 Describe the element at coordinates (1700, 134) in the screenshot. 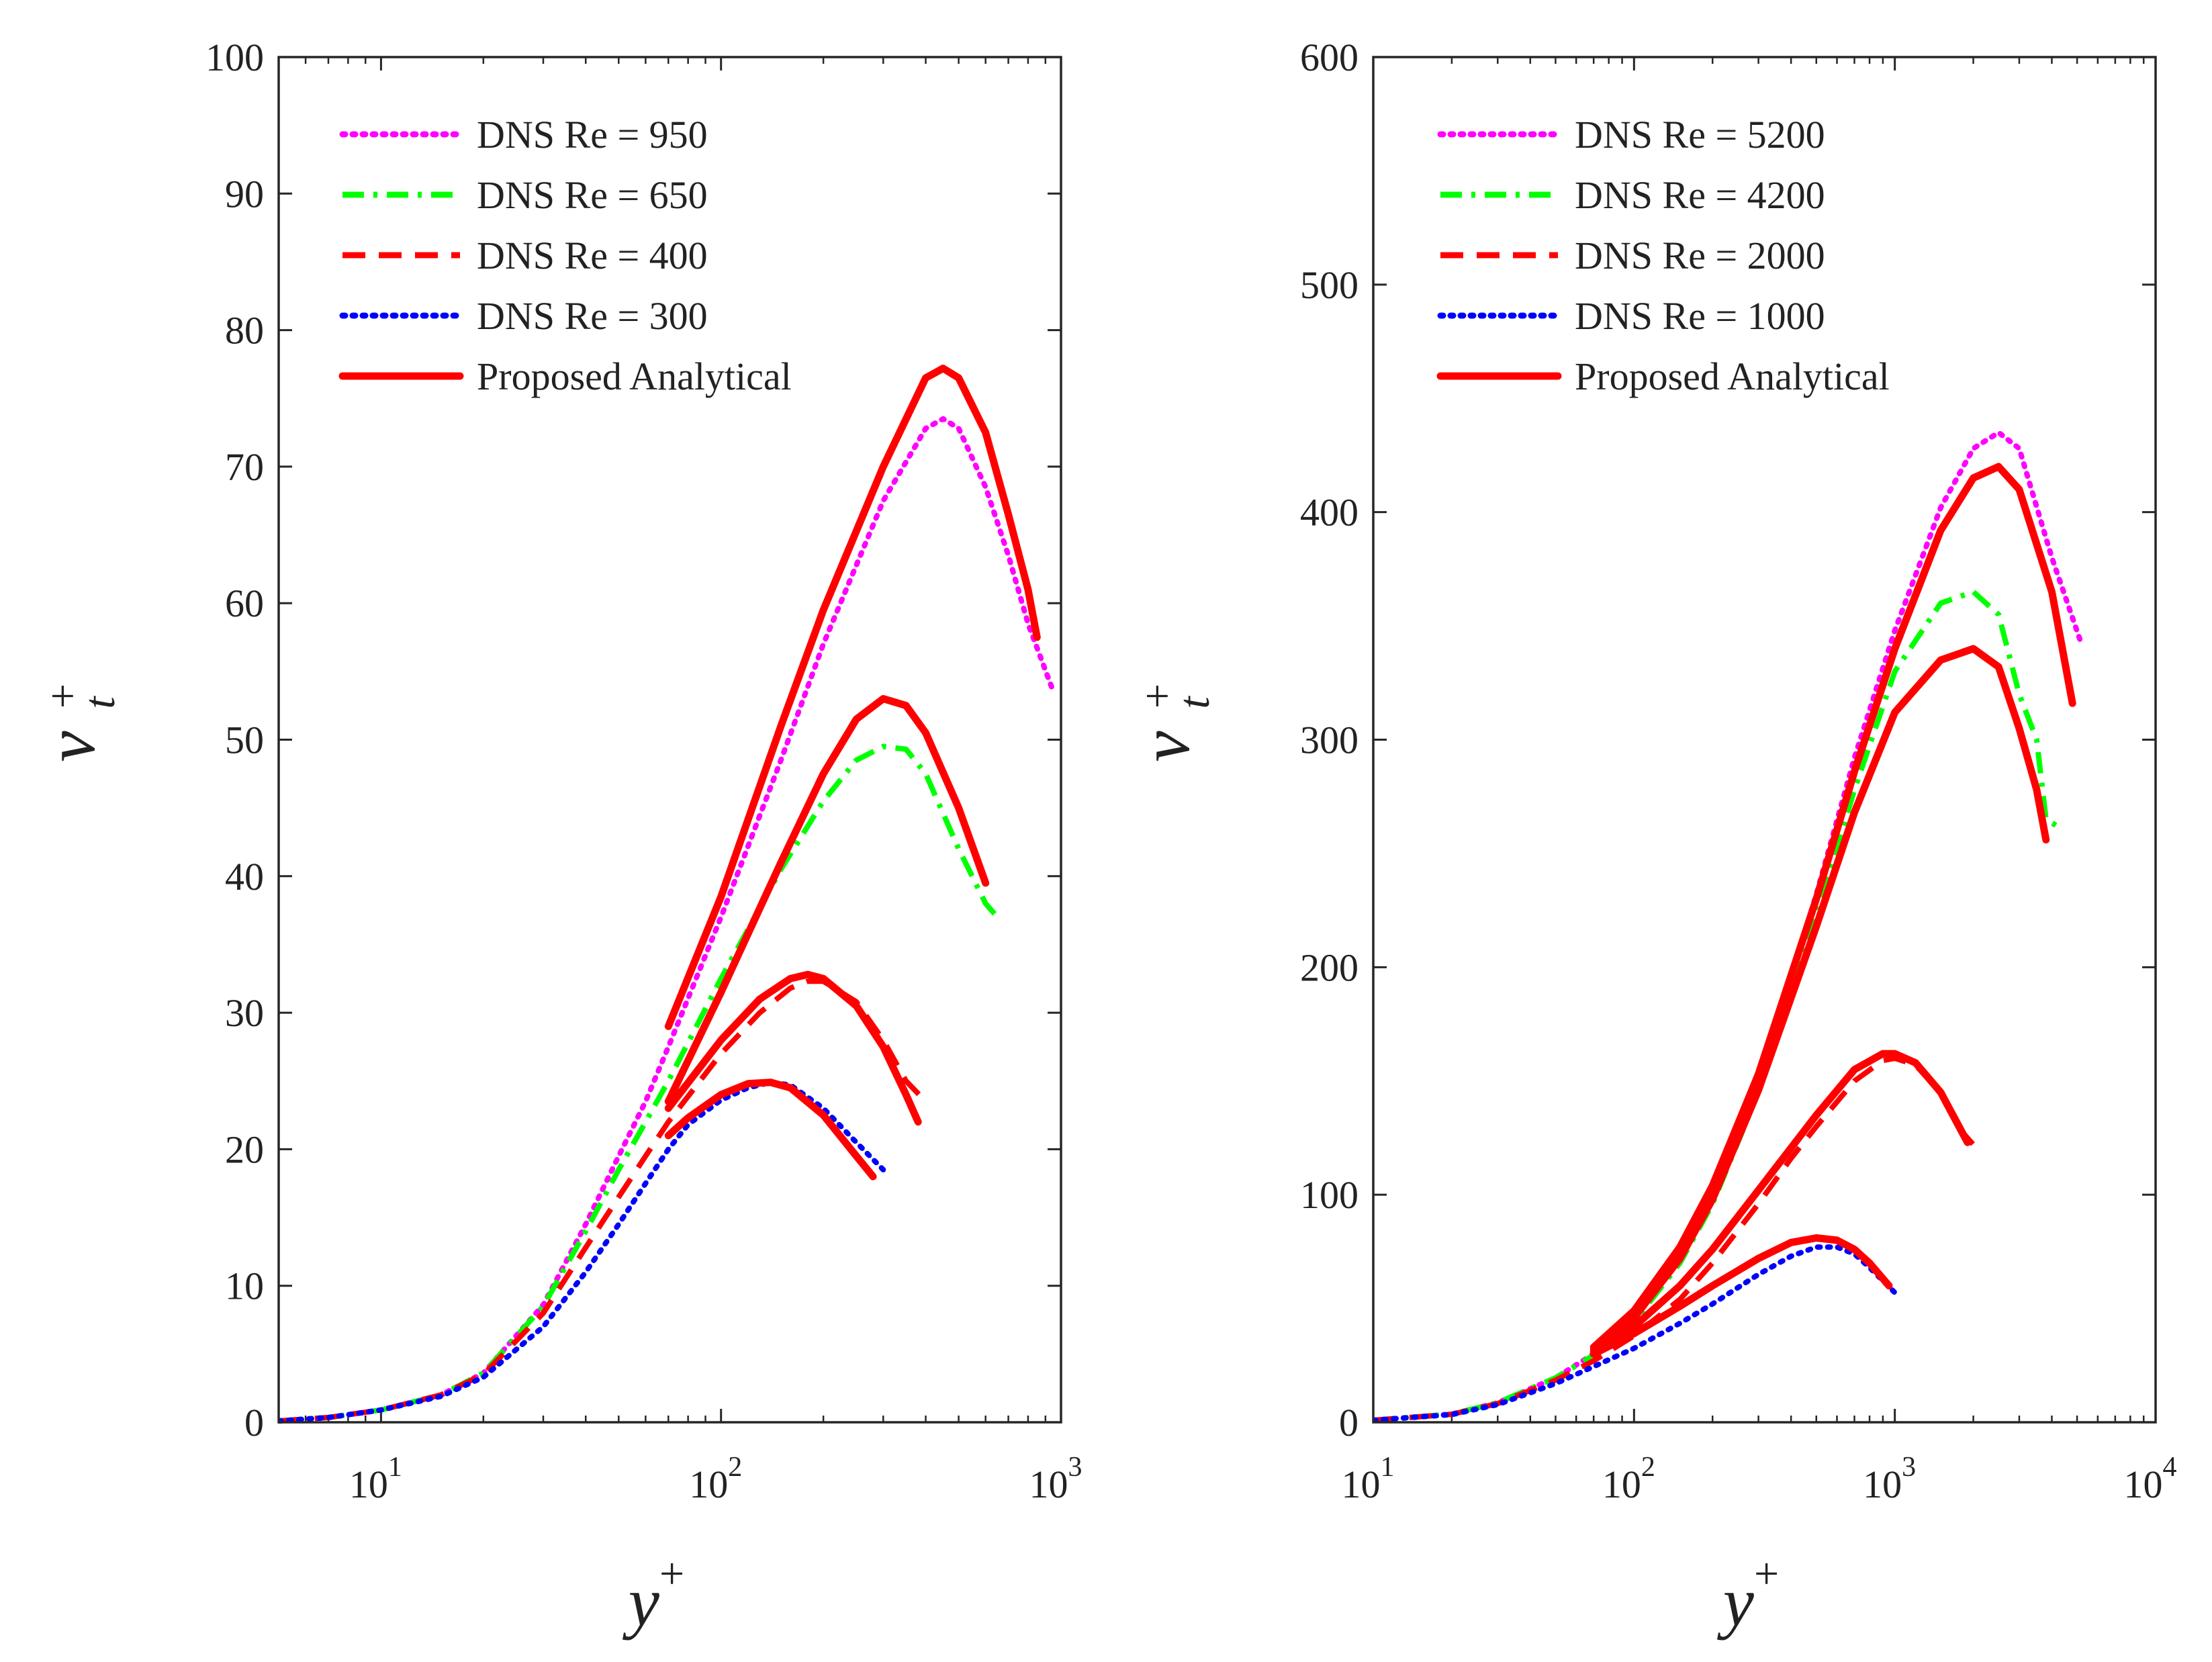

I see `right-legend-label: DNS Re = 5200` at that location.